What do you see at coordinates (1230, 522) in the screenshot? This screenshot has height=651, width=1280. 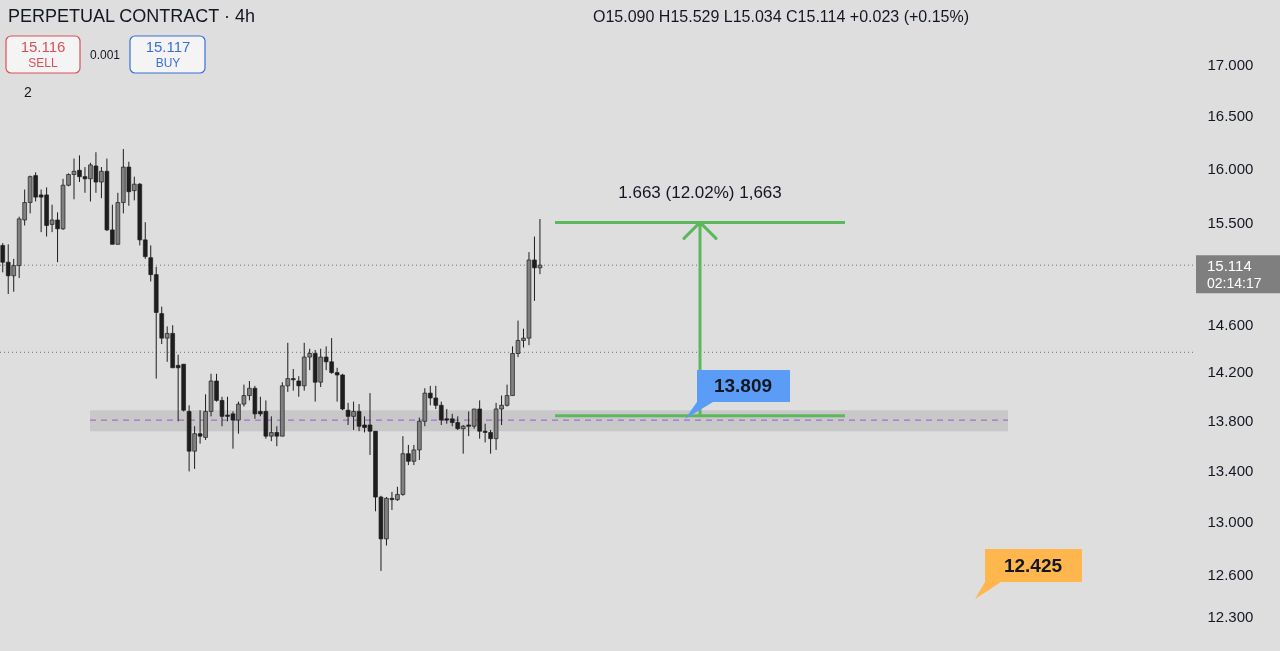 I see `y-tick-label: 13.000` at bounding box center [1230, 522].